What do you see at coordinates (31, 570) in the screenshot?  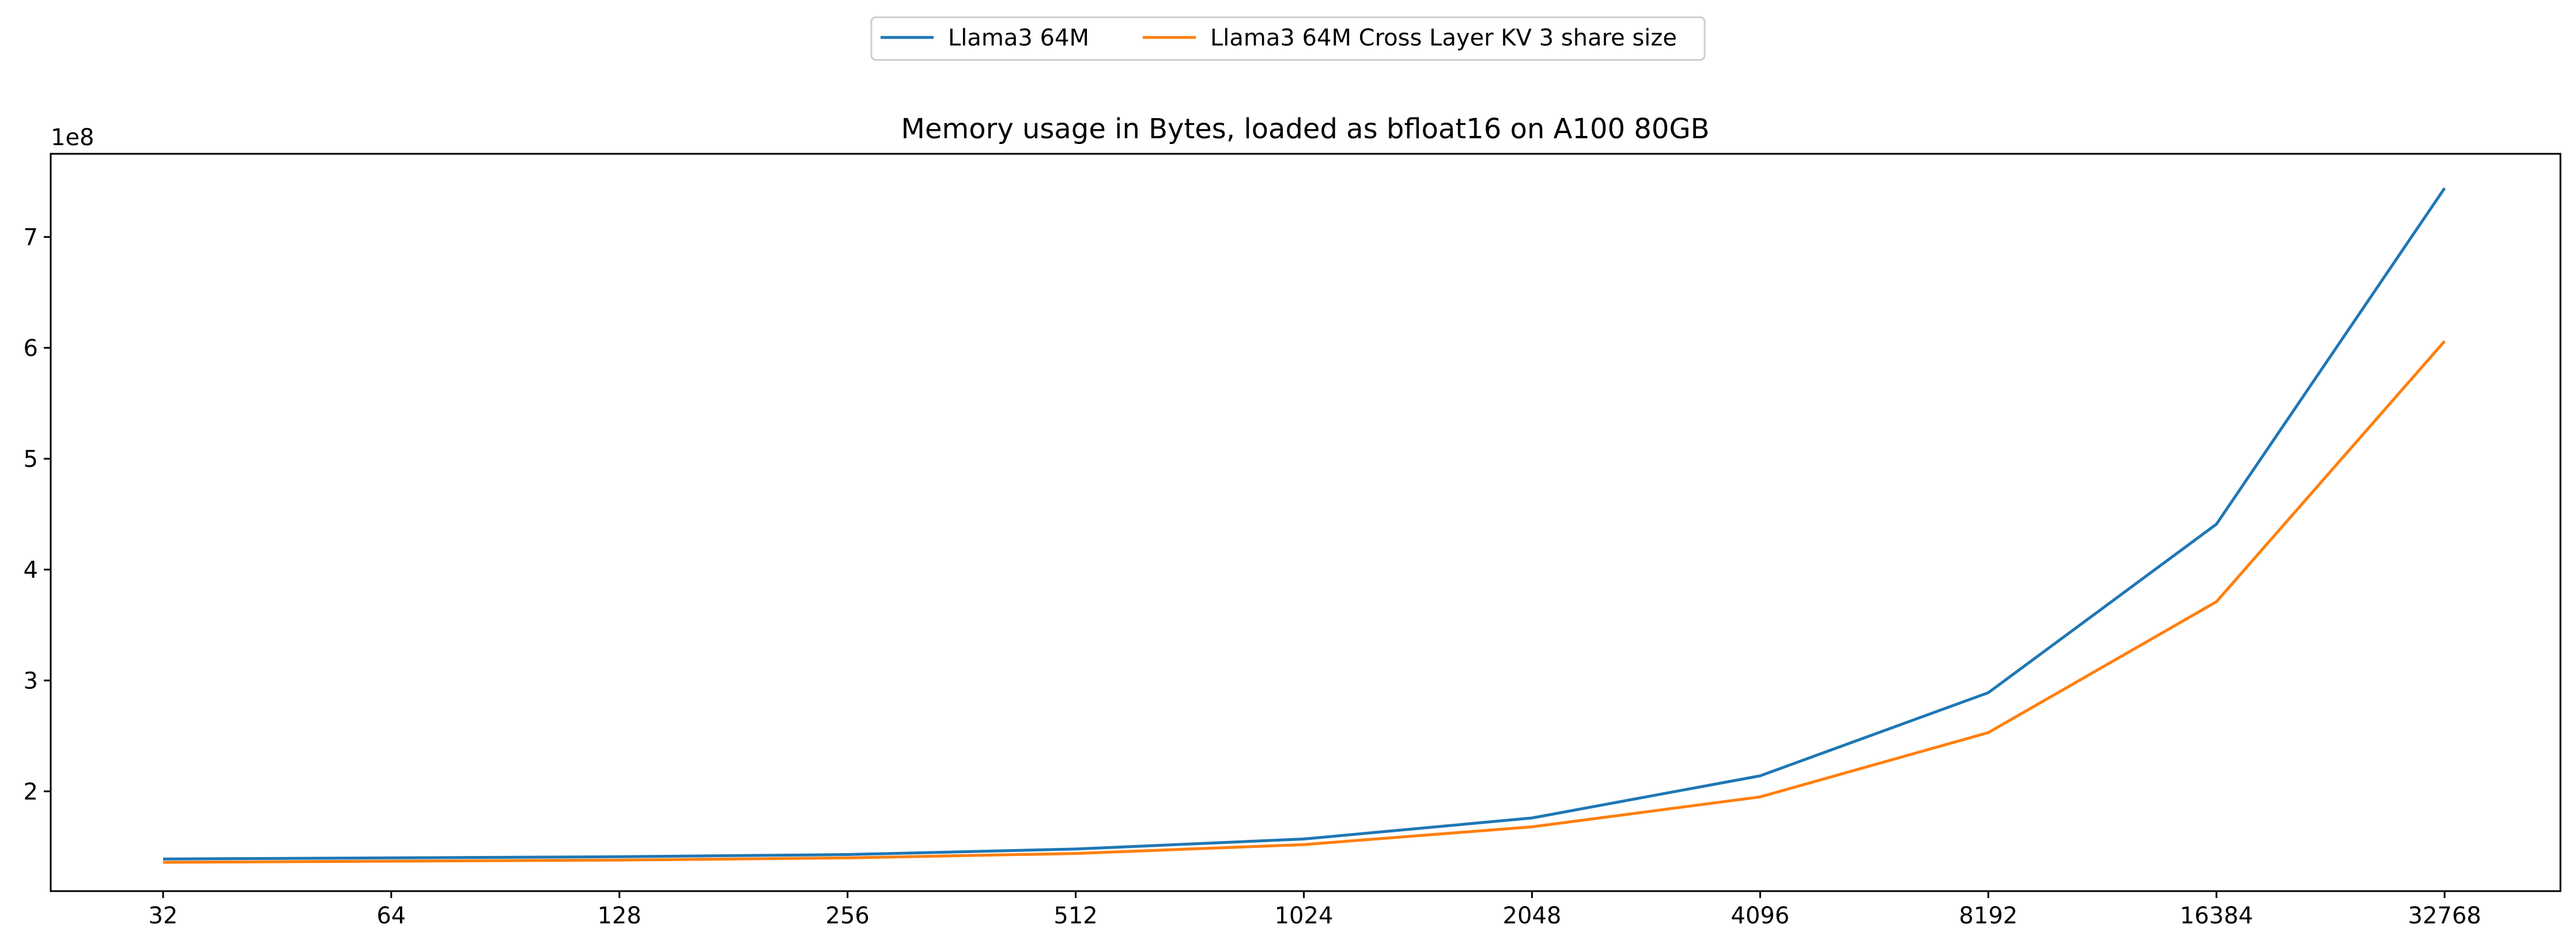 I see `y-tick-label: 4` at bounding box center [31, 570].